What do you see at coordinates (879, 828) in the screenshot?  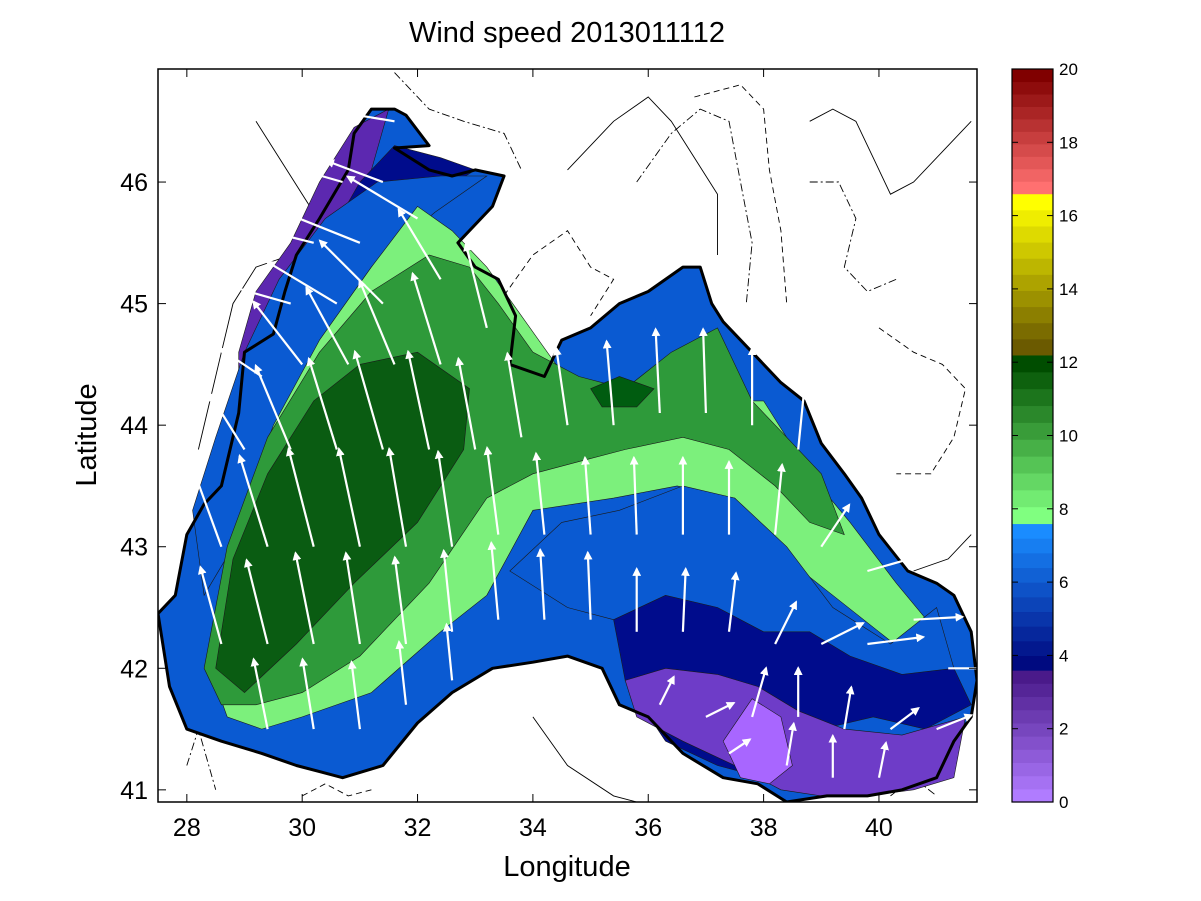 I see `x-tick-label-40: 40` at bounding box center [879, 828].